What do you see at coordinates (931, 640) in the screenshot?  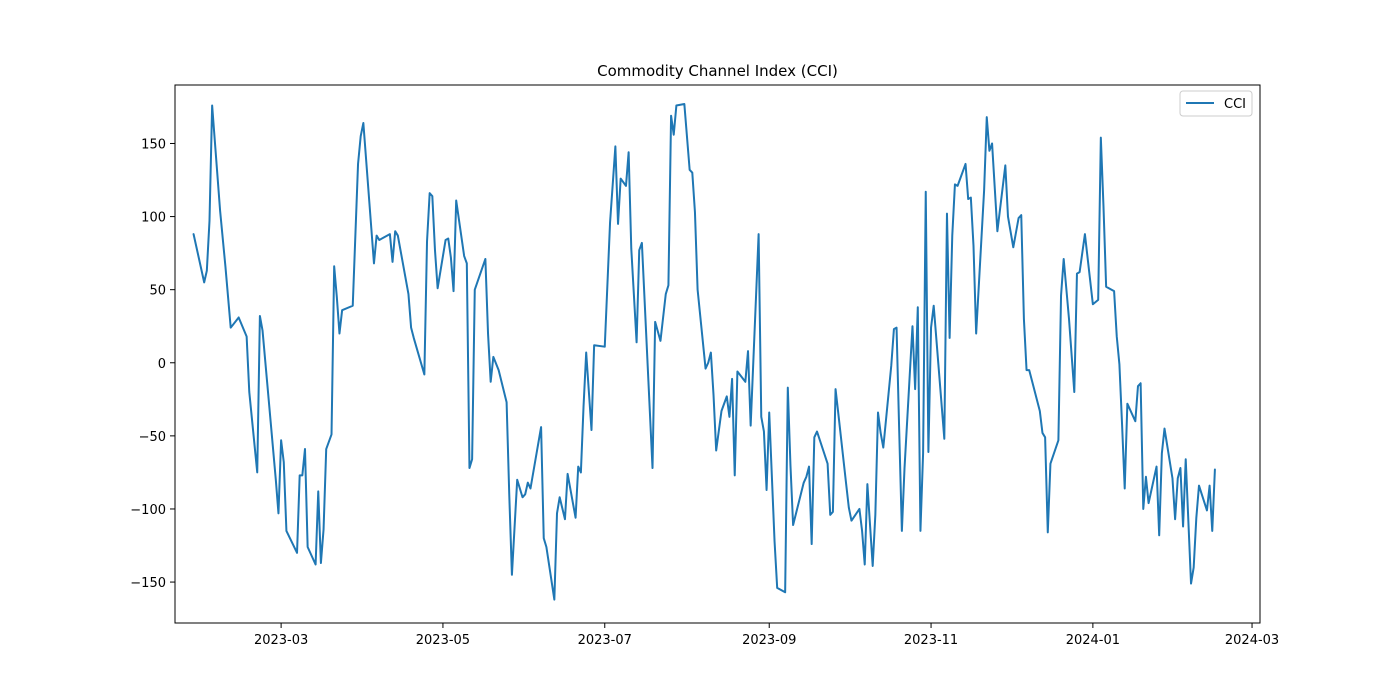 I see `x-tick-label: 2023-11` at bounding box center [931, 640].